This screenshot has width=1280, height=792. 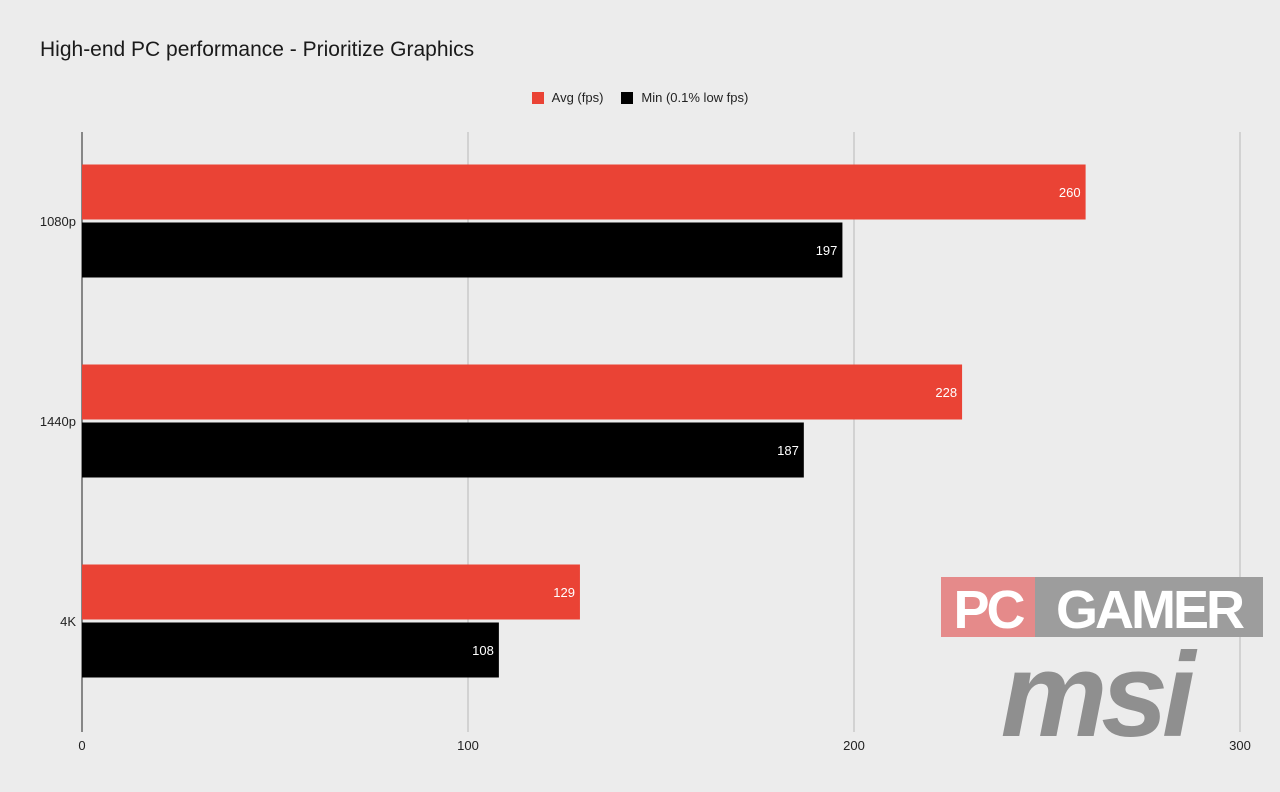 What do you see at coordinates (1070, 192) in the screenshot?
I see `bar-data-label: 260` at bounding box center [1070, 192].